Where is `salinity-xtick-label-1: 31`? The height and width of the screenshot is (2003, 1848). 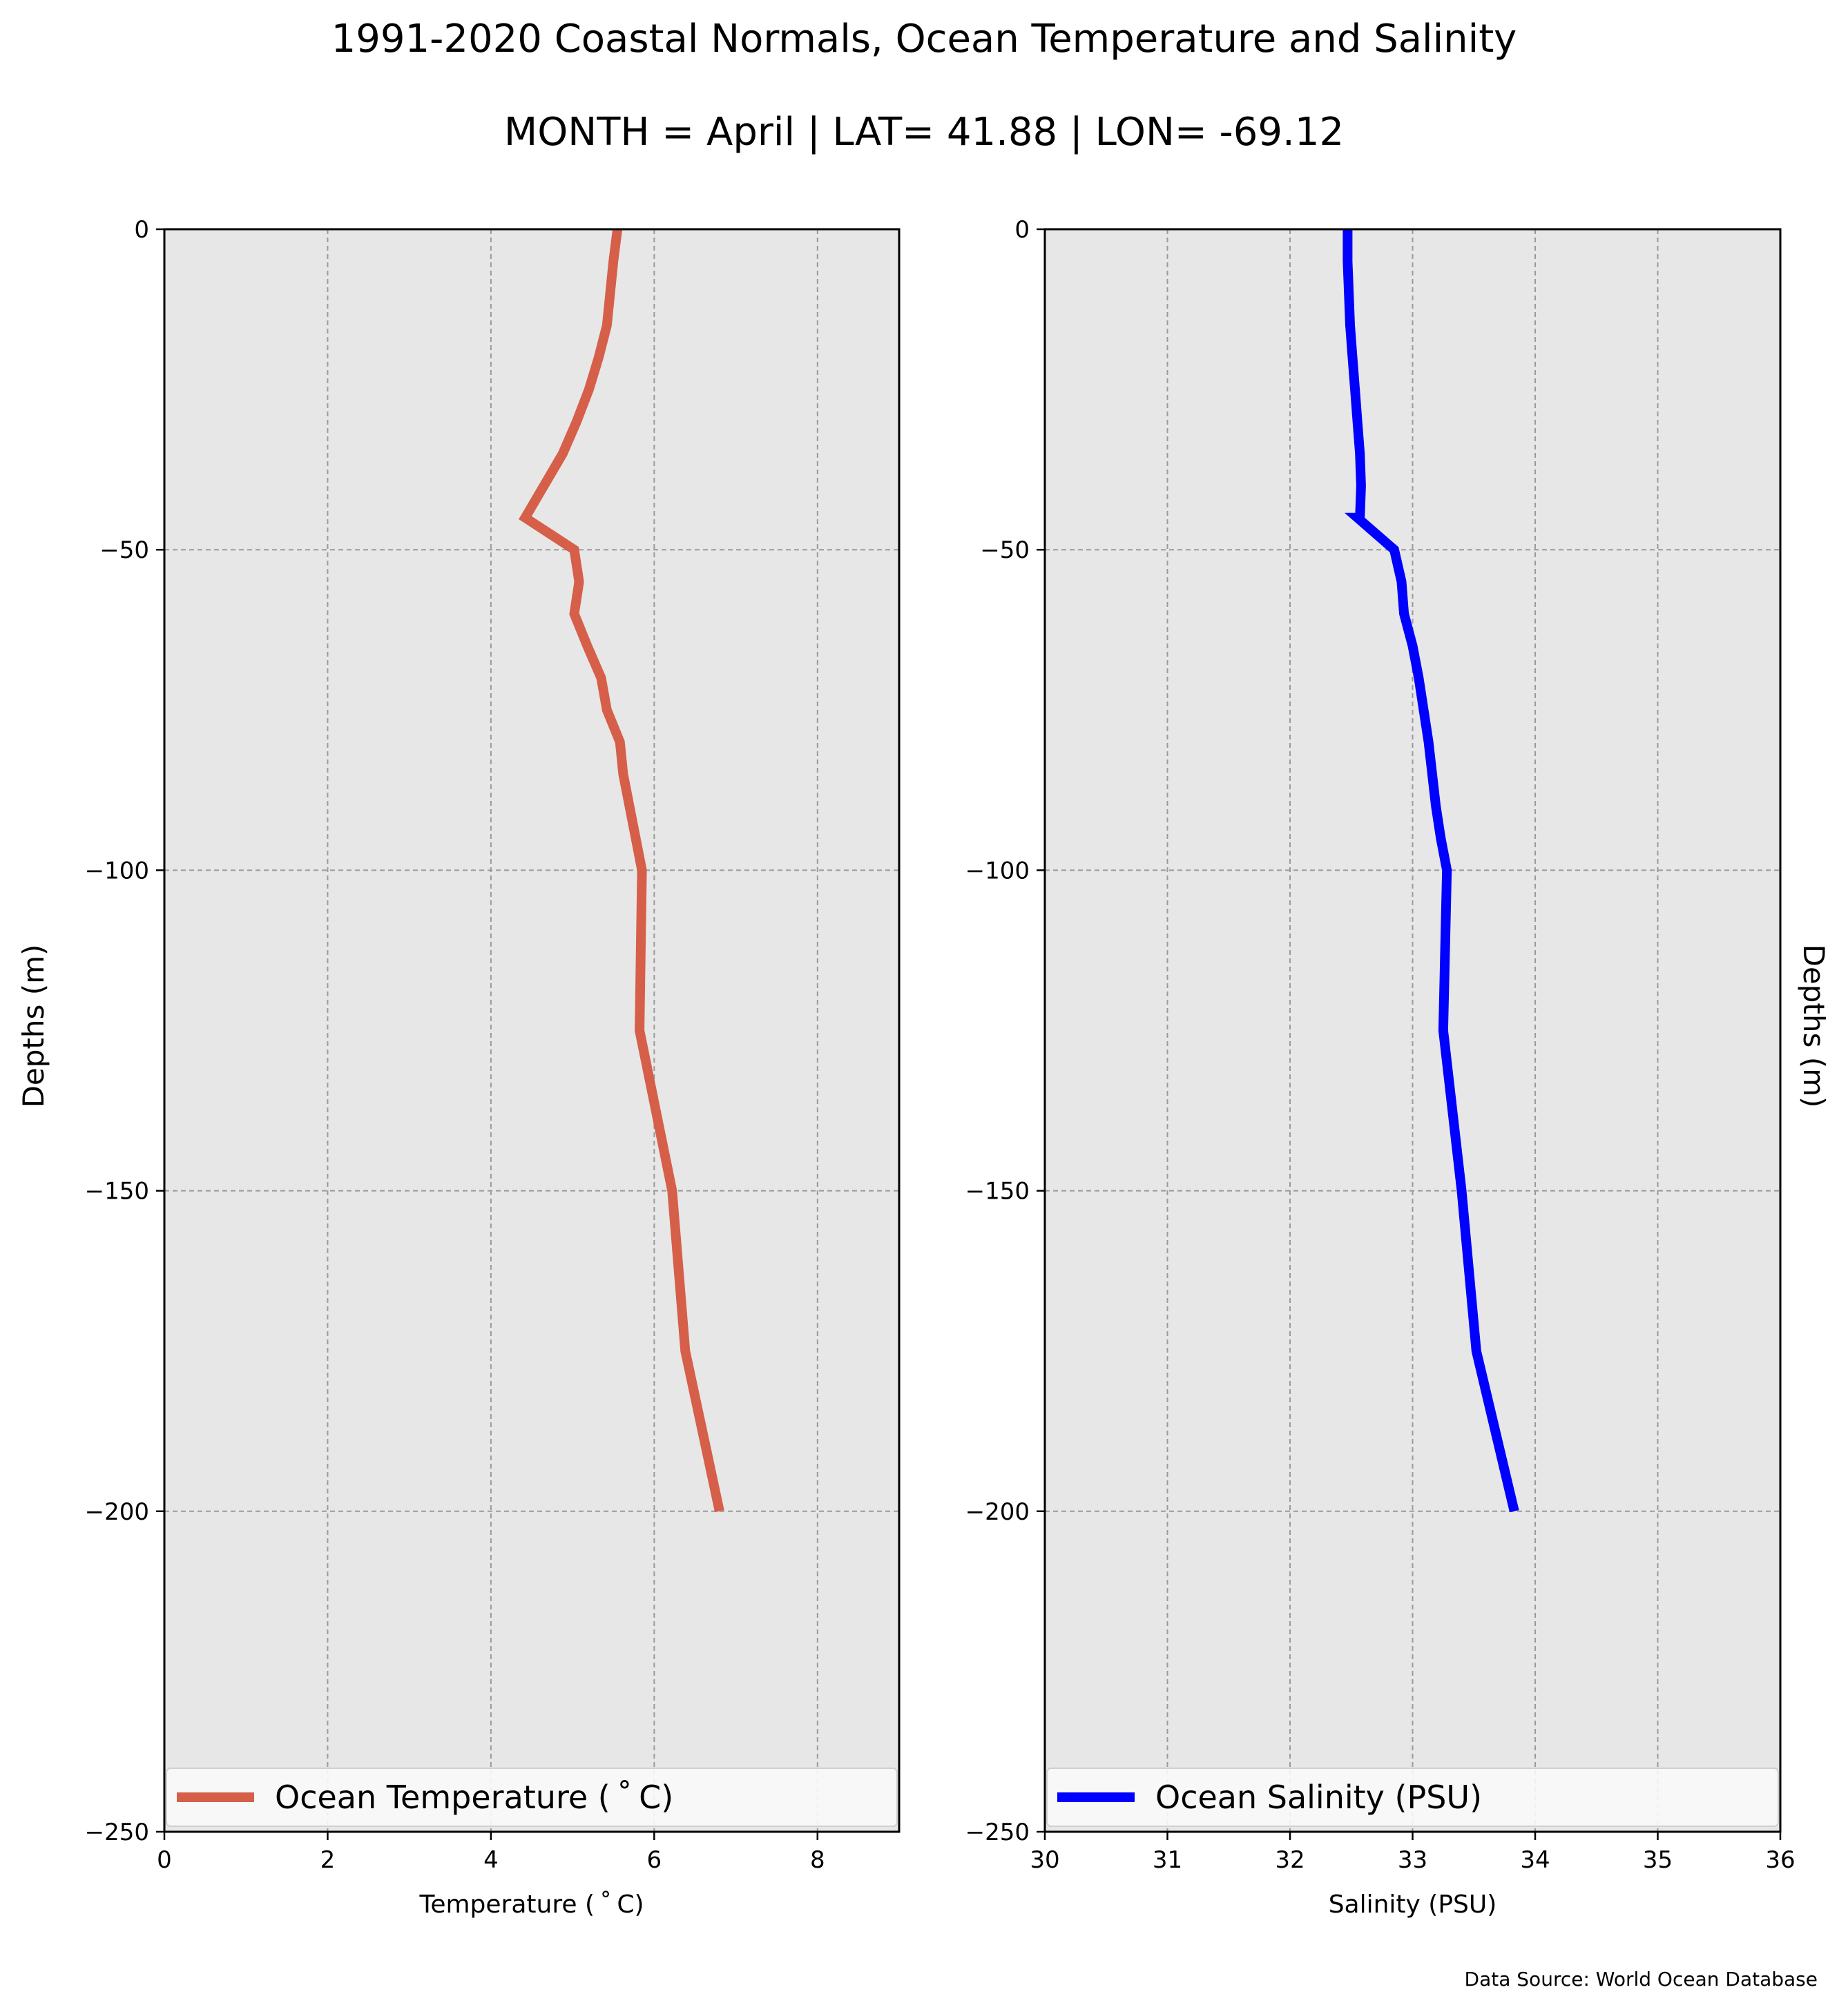 salinity-xtick-label-1: 31 is located at coordinates (1167, 1860).